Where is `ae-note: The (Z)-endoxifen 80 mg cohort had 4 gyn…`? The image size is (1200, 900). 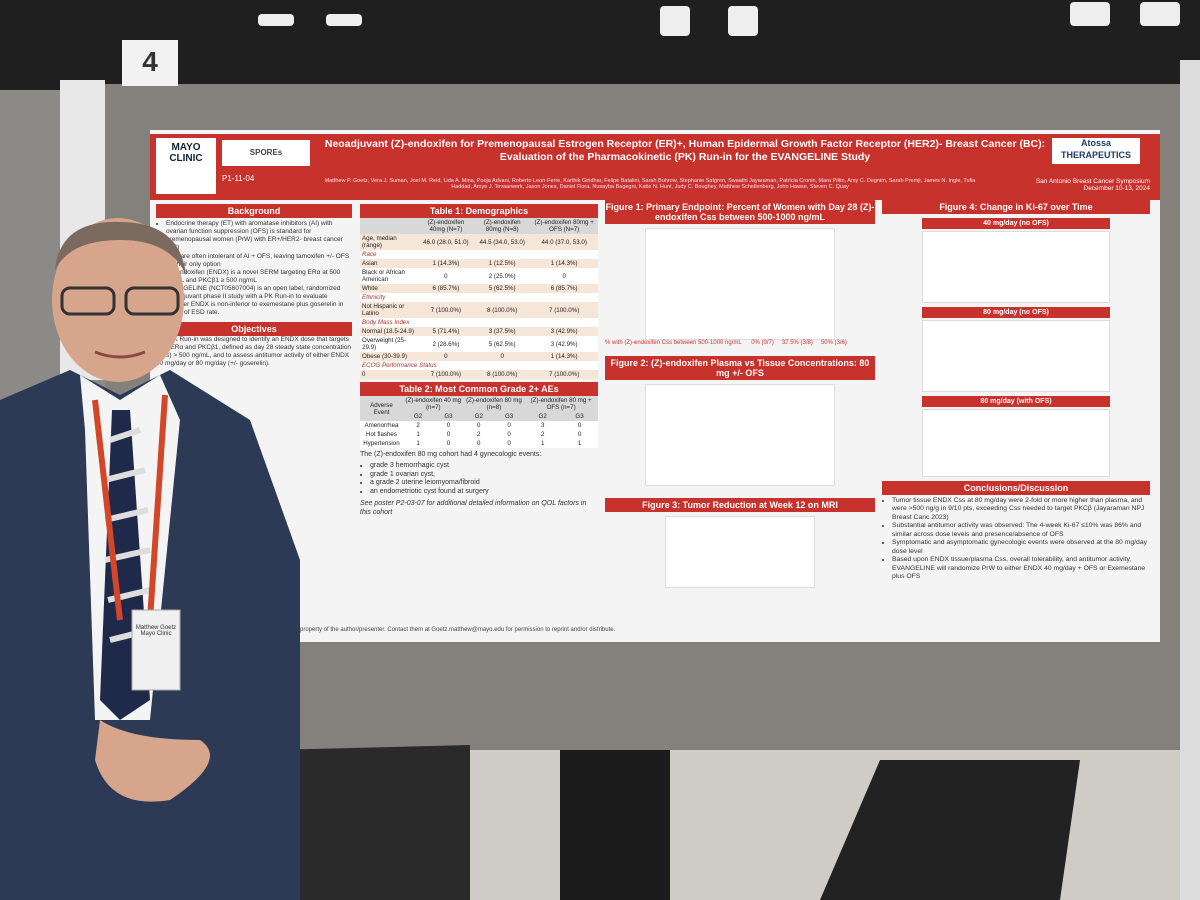 ae-note: The (Z)-endoxifen 80 mg cohort had 4 gyn… is located at coordinates (451, 454).